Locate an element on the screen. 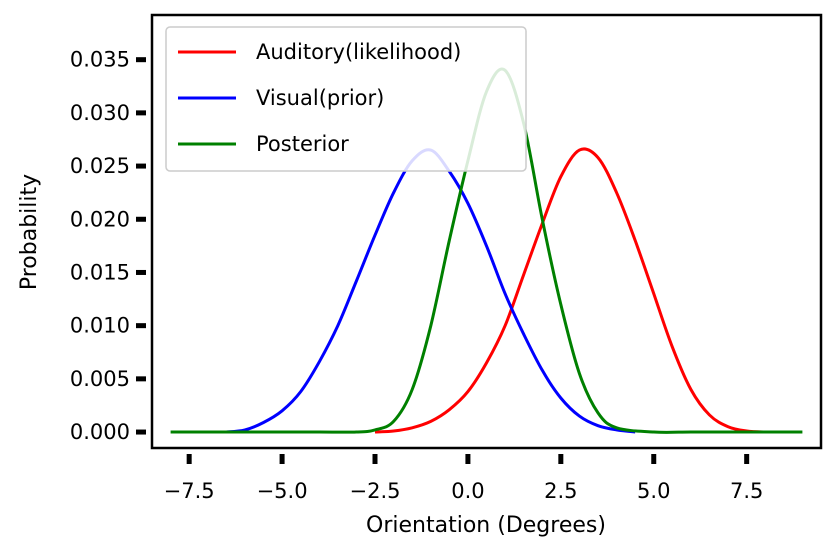 Image resolution: width=835 pixels, height=556 pixels. legend-label-2: Posterior is located at coordinates (302, 144).